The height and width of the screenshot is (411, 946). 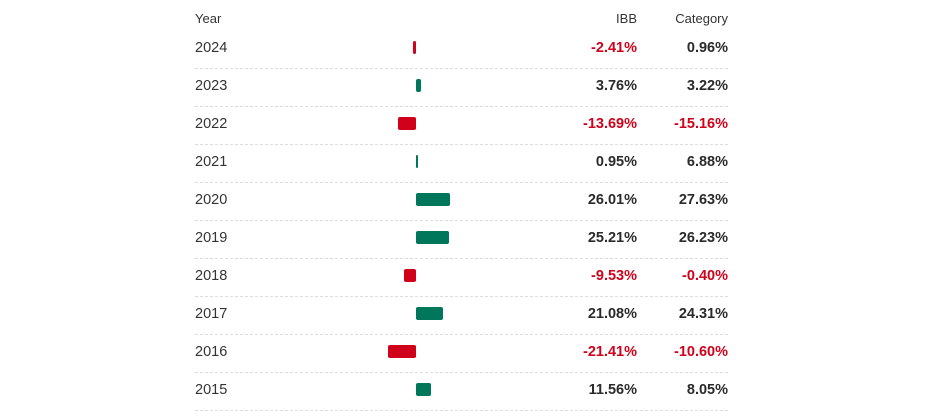 What do you see at coordinates (211, 124) in the screenshot?
I see `year-cell: 2022` at bounding box center [211, 124].